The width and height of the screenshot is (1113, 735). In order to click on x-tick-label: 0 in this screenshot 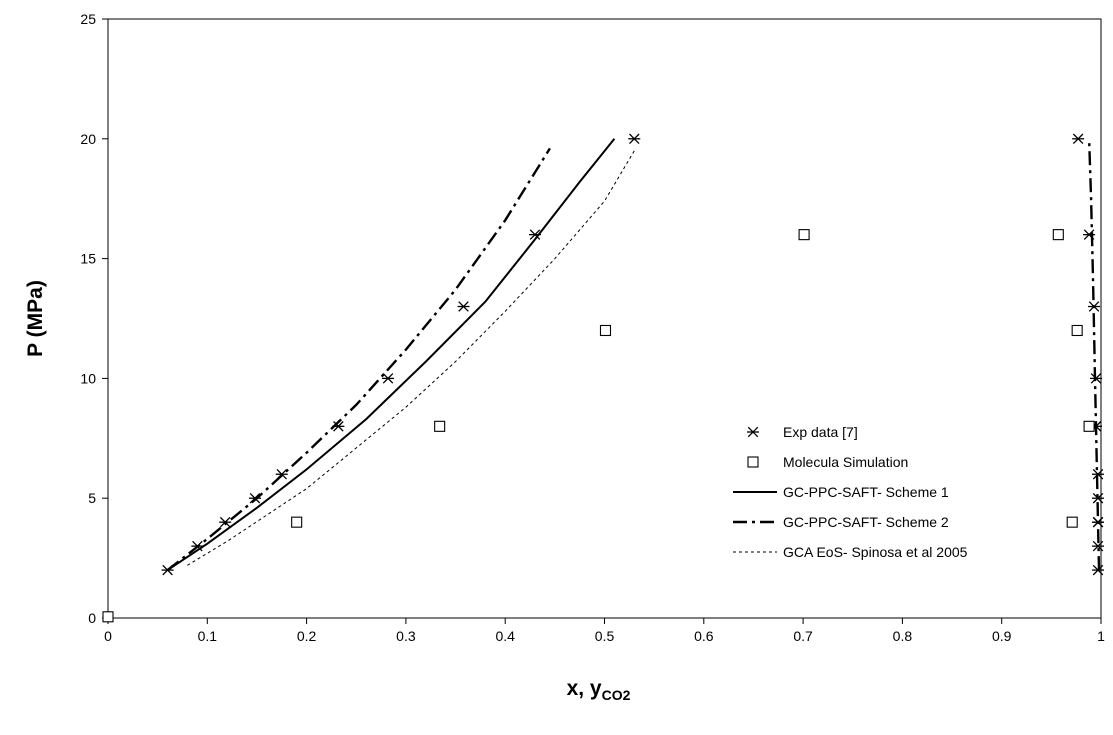, I will do `click(108, 636)`.